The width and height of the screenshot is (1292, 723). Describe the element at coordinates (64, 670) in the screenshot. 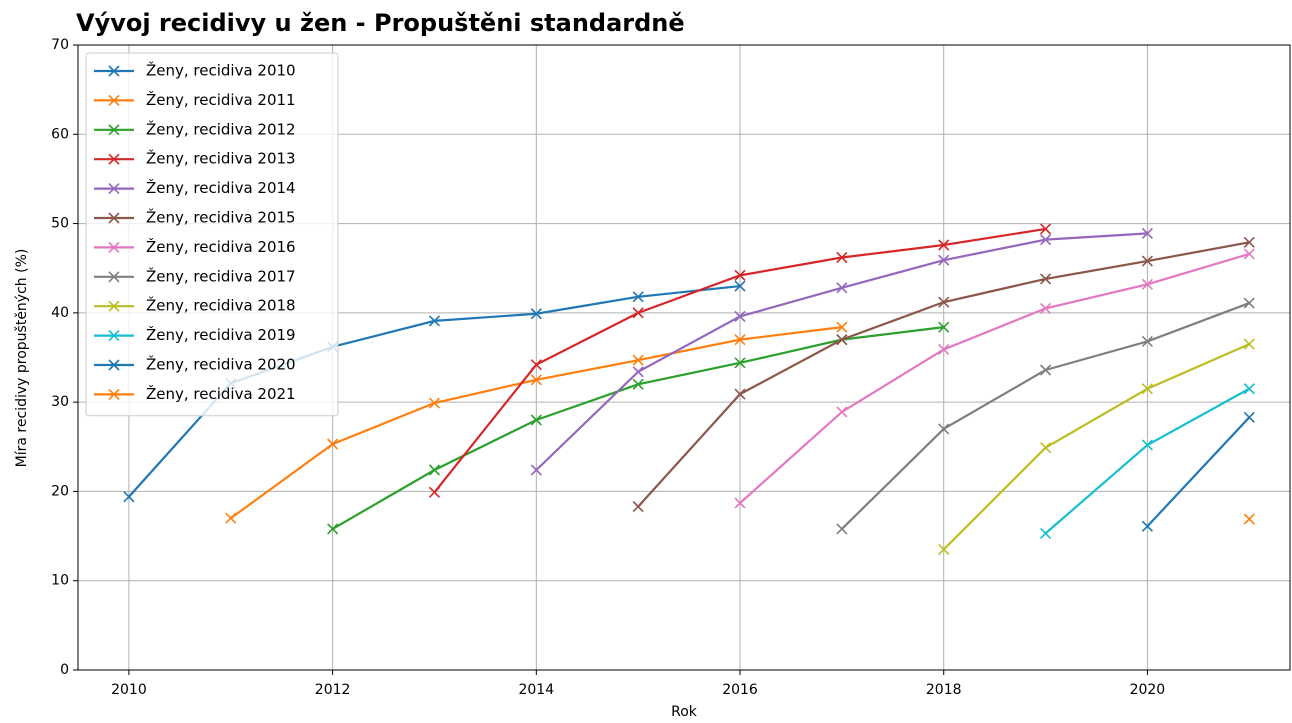

I see `y-tick-label: 0` at that location.